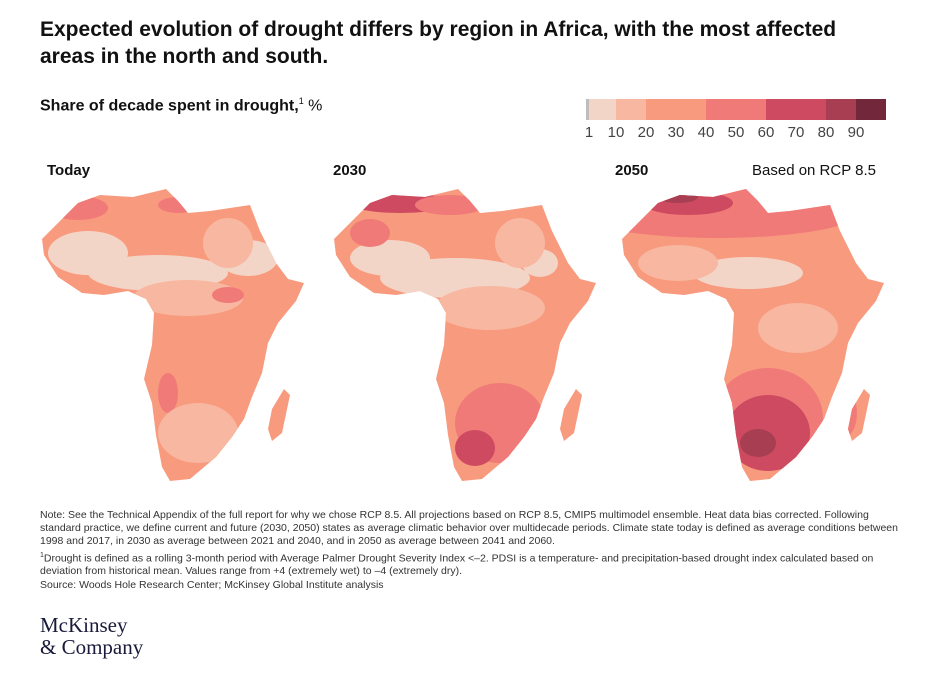  What do you see at coordinates (169, 106) in the screenshot?
I see `subtitle-text: Share of decade spent in drought,` at bounding box center [169, 106].